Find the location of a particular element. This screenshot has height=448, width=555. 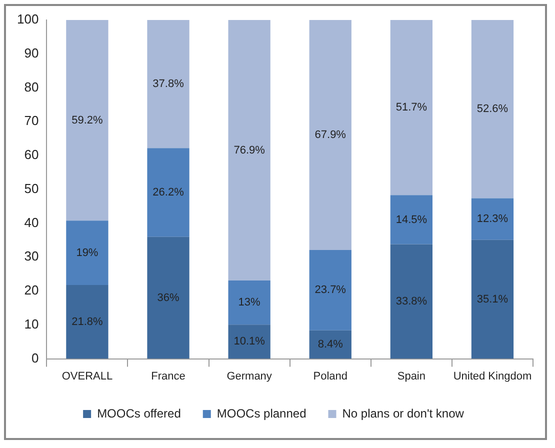

data-label: 36% is located at coordinates (168, 298).